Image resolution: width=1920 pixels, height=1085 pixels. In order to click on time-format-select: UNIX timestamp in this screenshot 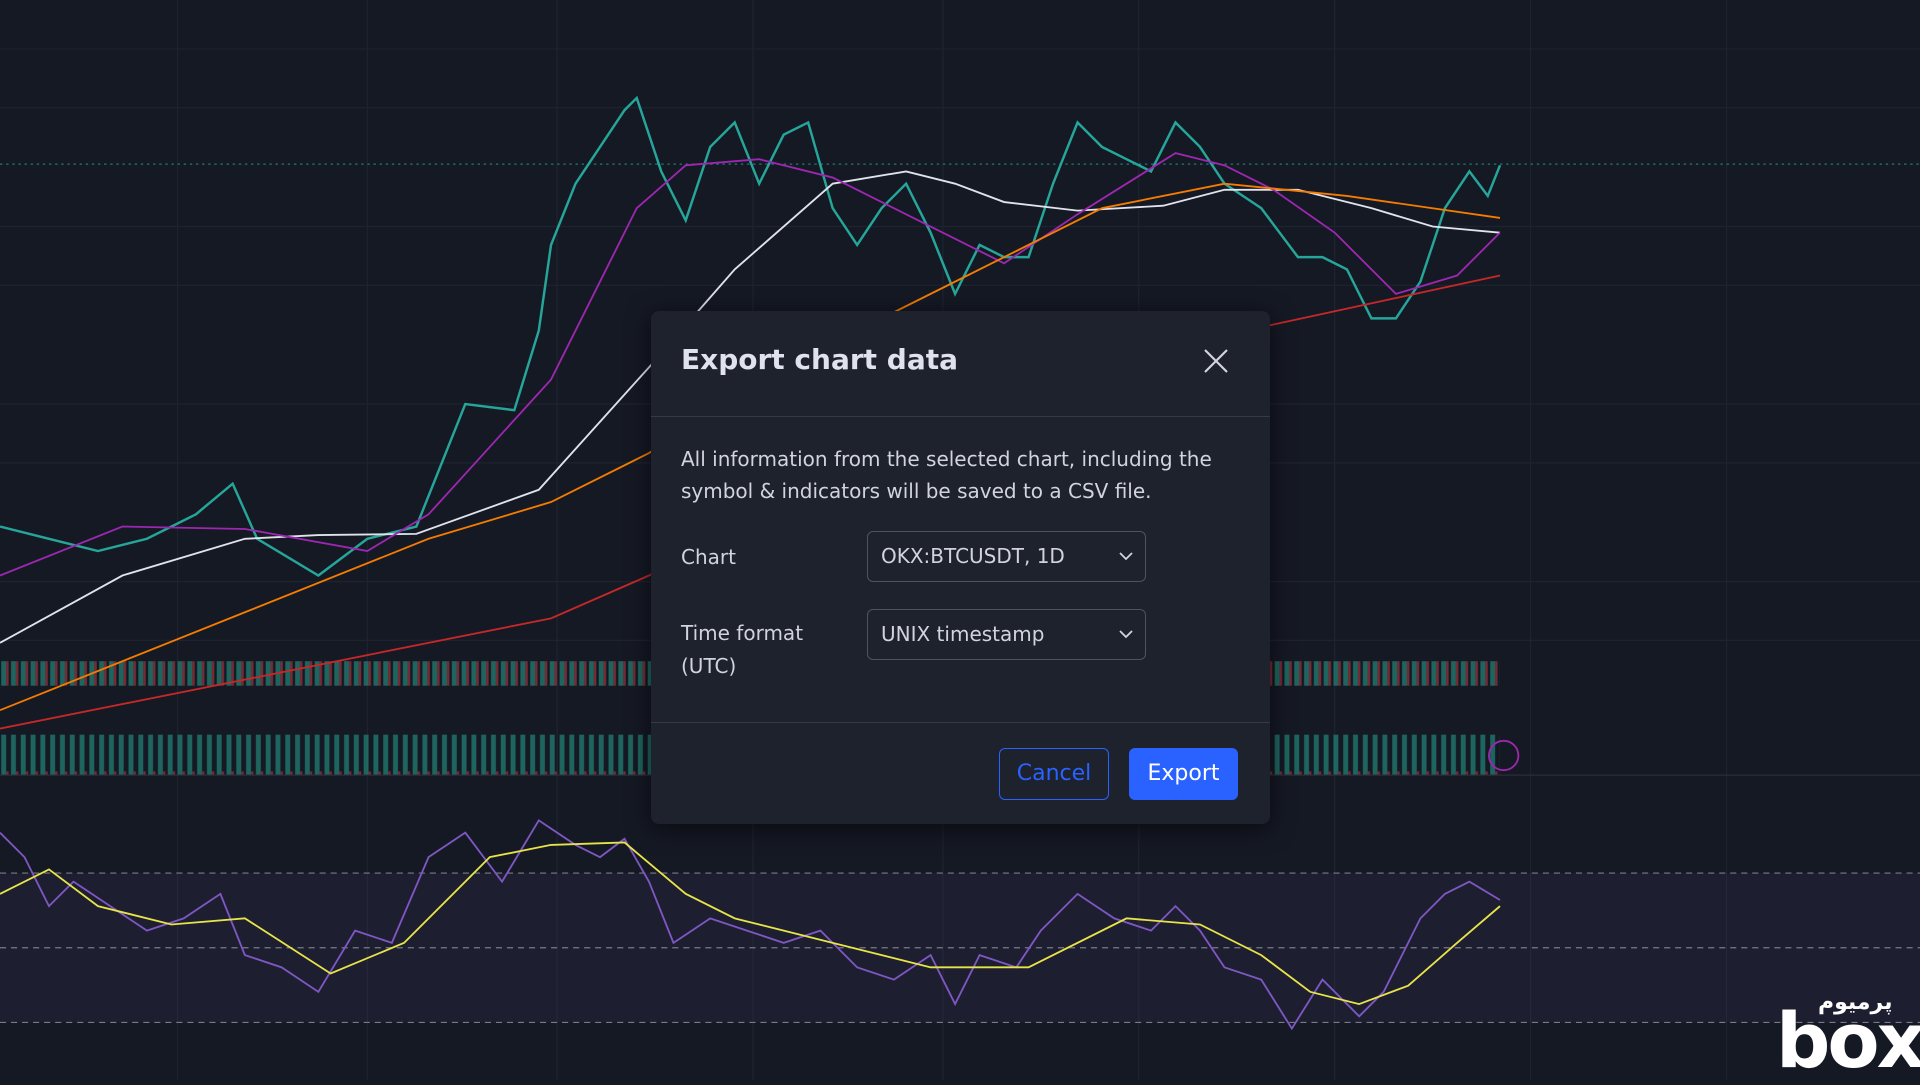, I will do `click(1006, 634)`.